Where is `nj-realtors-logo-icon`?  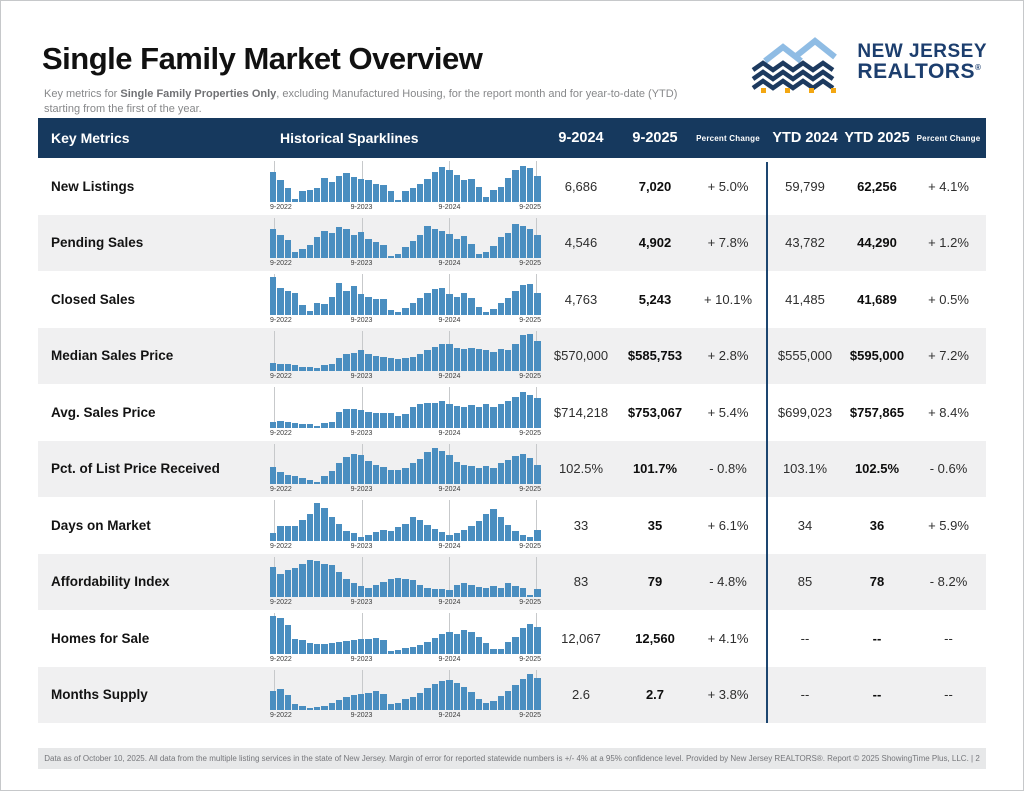 nj-realtors-logo-icon is located at coordinates (795, 65).